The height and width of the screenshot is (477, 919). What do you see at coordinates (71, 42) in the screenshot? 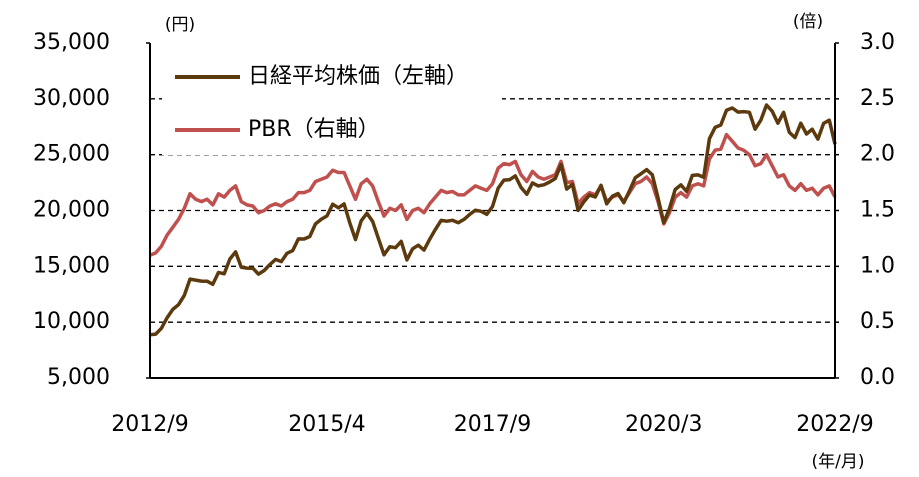
I see `y-tick-label: 35,000` at bounding box center [71, 42].